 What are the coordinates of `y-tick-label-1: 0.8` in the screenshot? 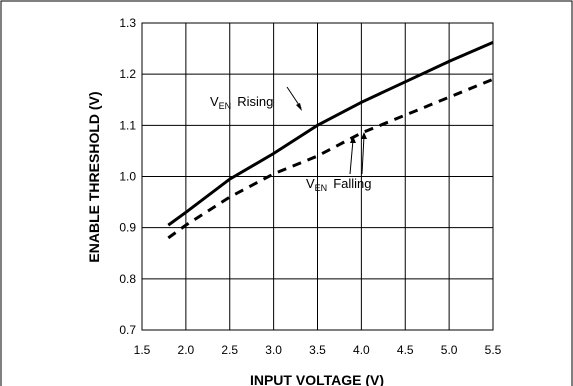 It's located at (127, 279).